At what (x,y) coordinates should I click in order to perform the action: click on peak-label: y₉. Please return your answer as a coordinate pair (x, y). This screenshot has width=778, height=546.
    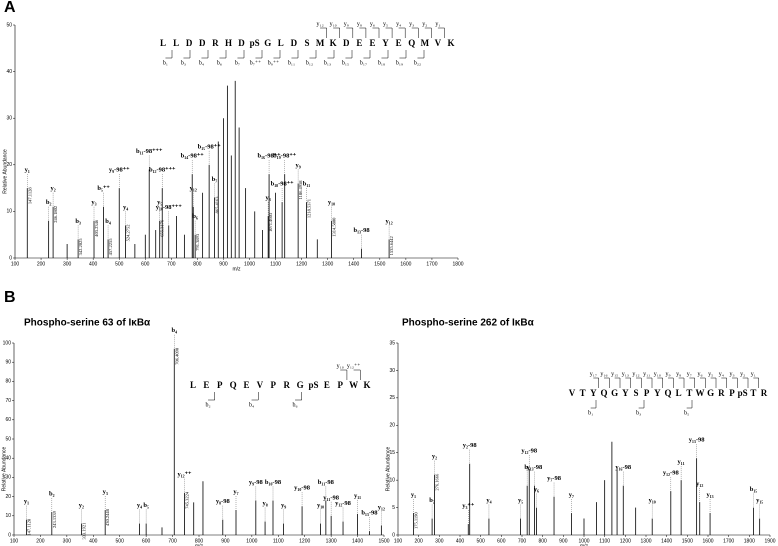
    Looking at the image, I should click on (283, 505).